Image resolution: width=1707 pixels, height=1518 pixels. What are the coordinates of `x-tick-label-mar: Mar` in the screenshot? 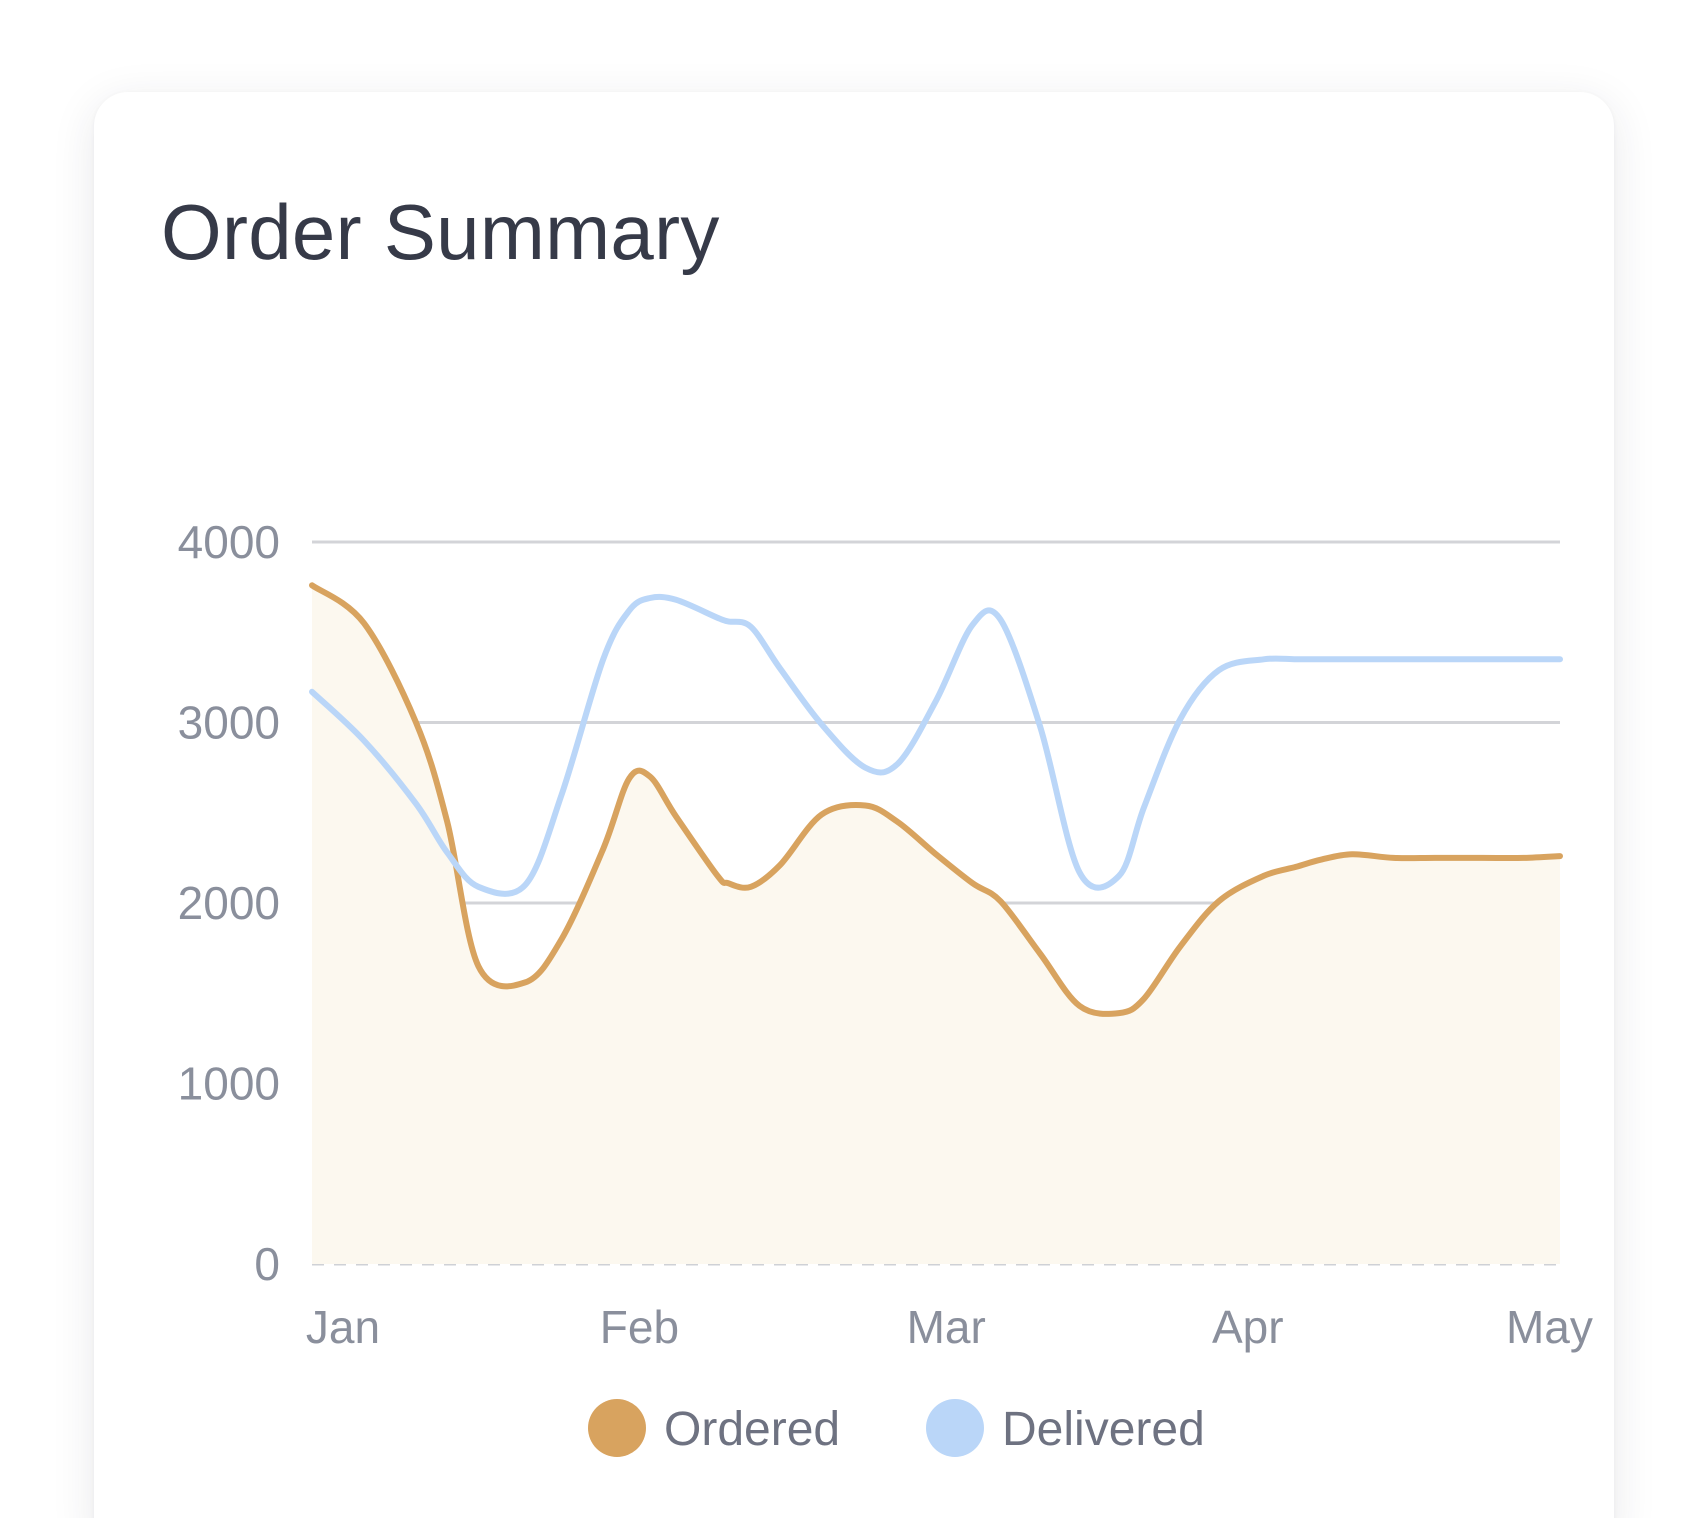 It's located at (946, 1327).